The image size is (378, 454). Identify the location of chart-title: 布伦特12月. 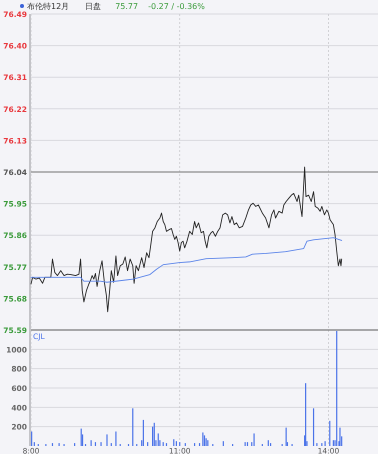
(48, 6).